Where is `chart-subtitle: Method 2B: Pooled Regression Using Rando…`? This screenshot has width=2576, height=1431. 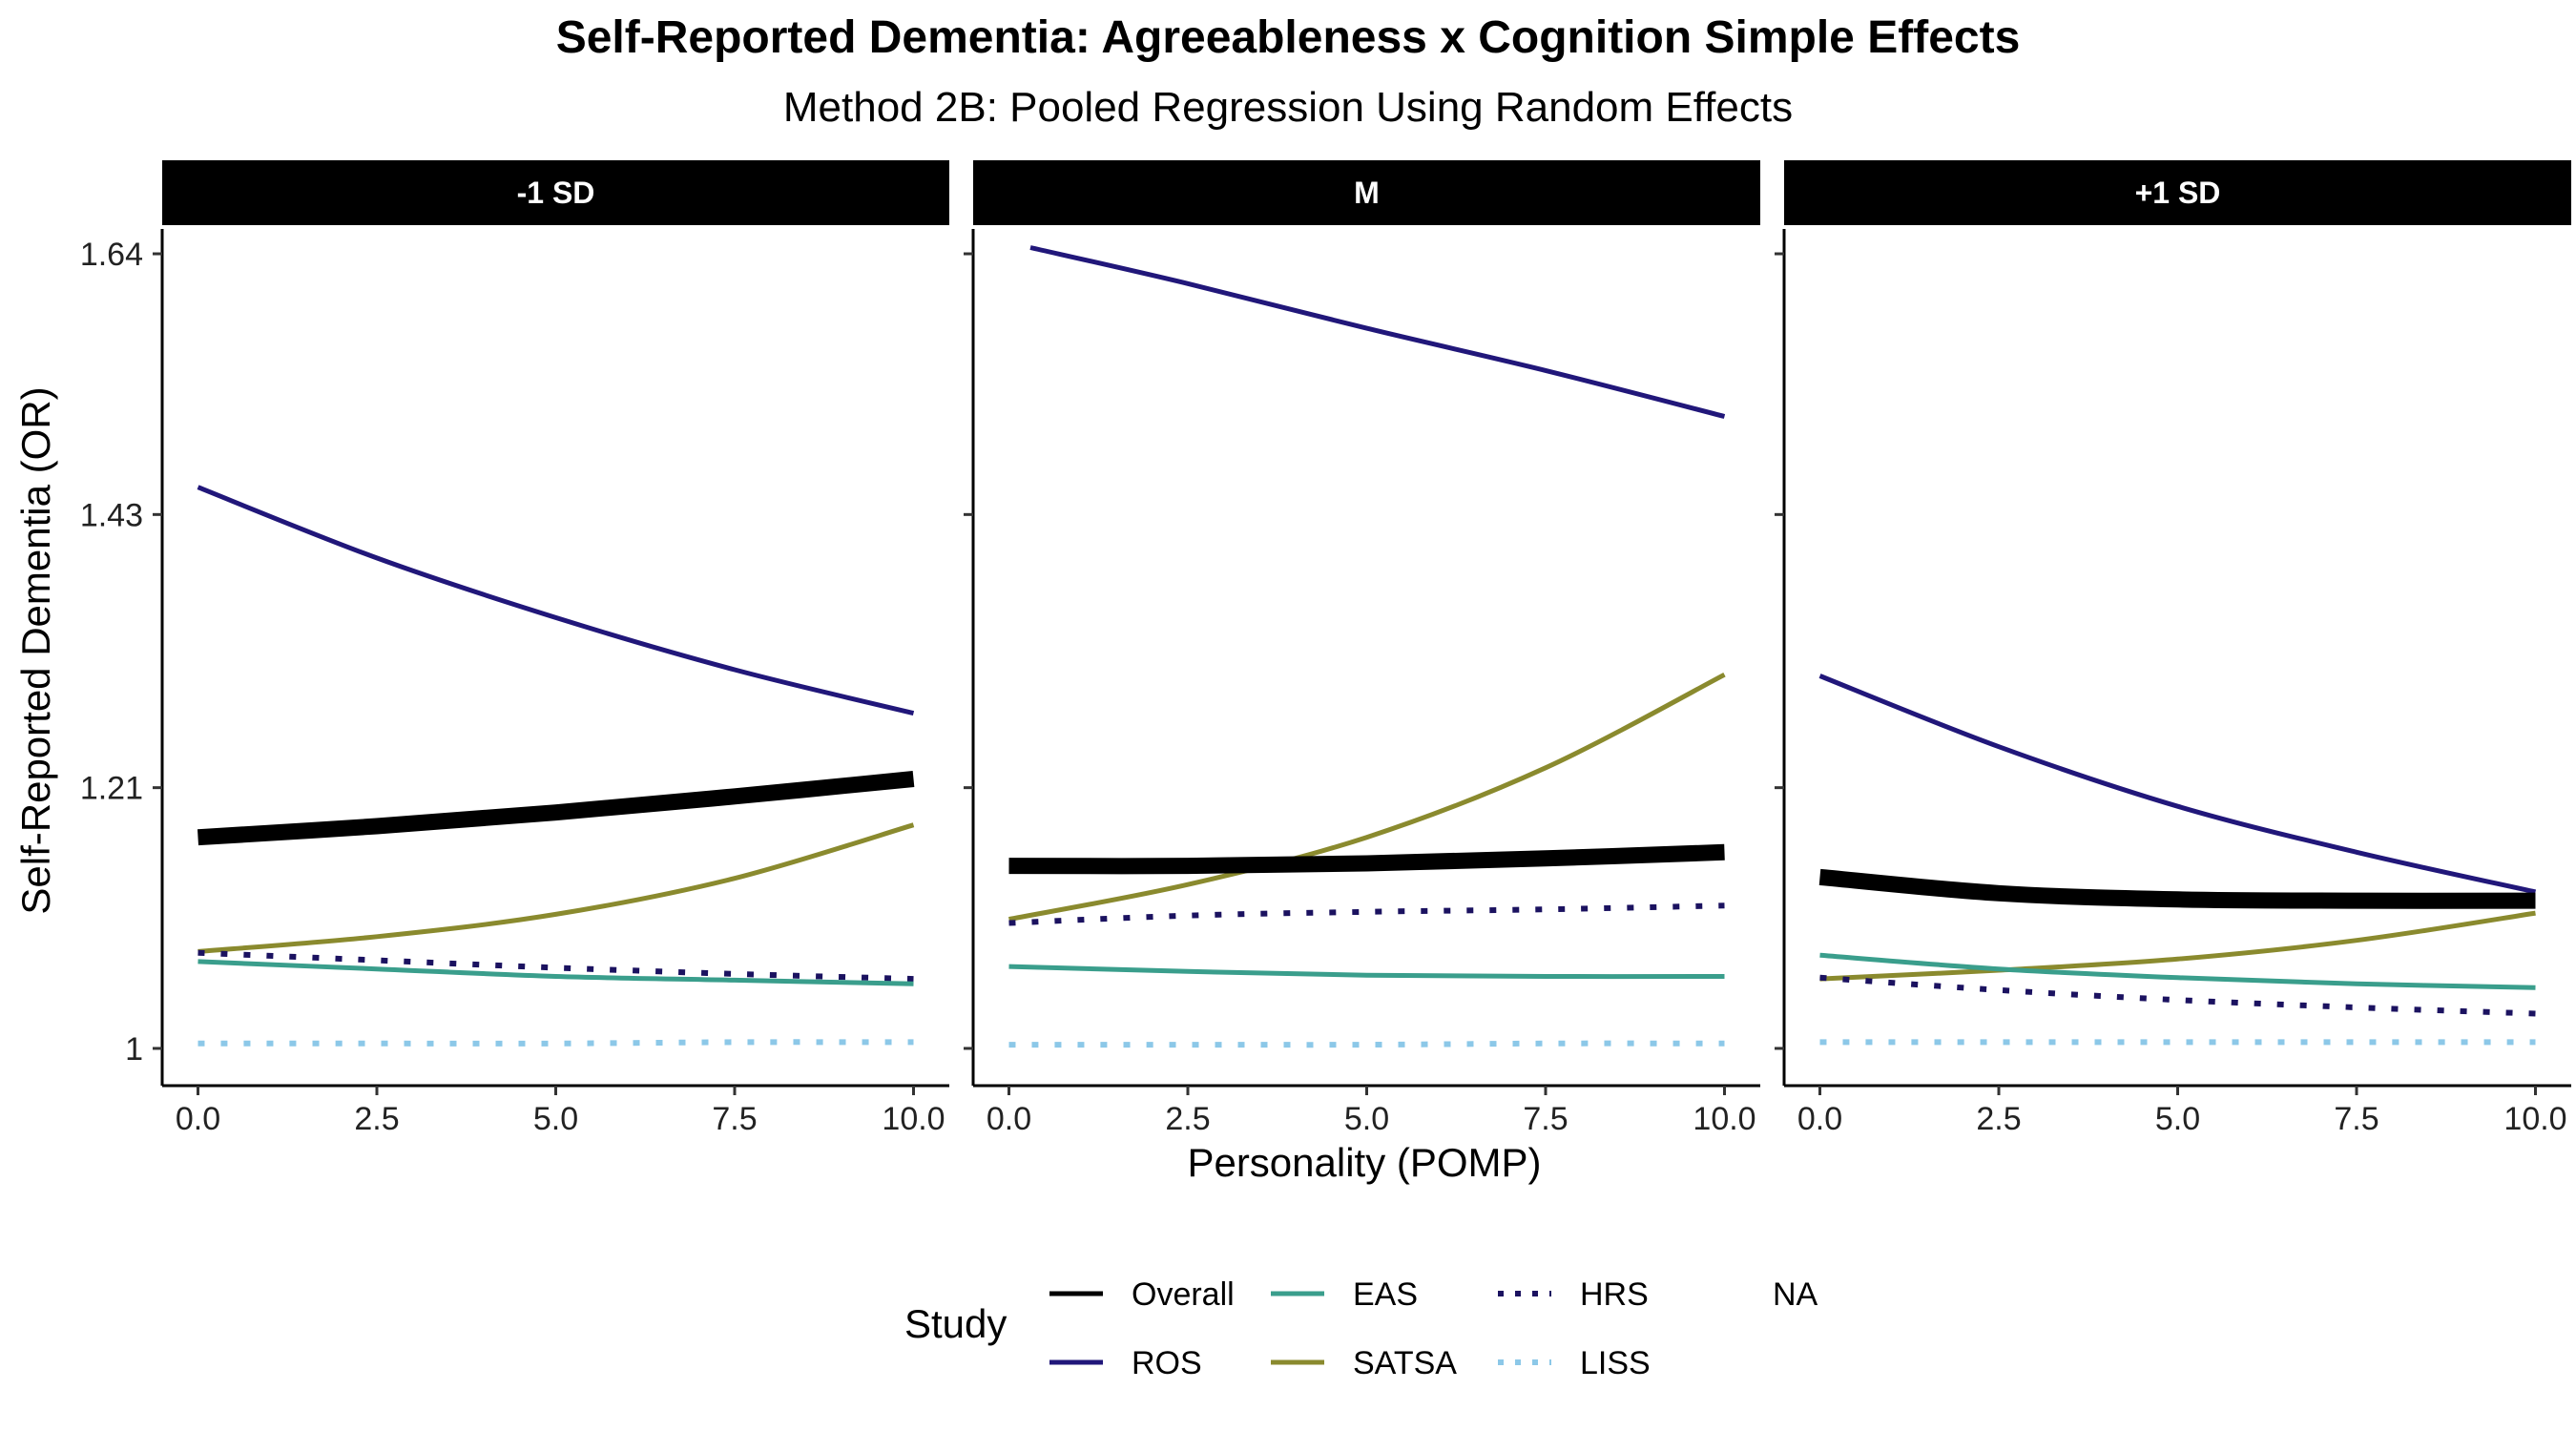
chart-subtitle: Method 2B: Pooled Regression Using Rando… is located at coordinates (1288, 107).